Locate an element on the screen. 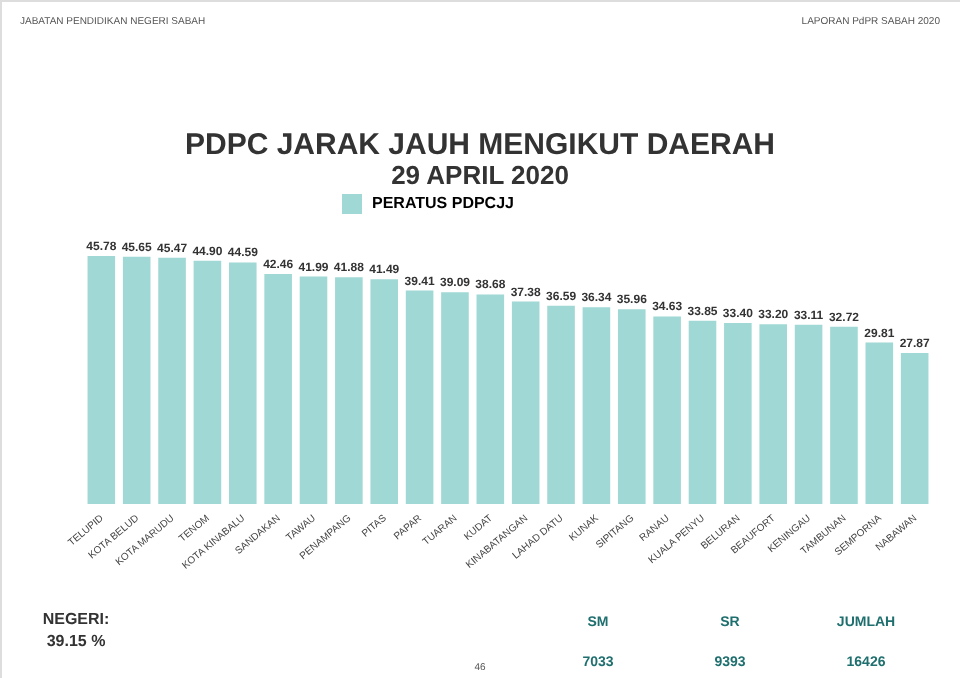 The height and width of the screenshot is (678, 960). text: 39.15 % is located at coordinates (76, 641).